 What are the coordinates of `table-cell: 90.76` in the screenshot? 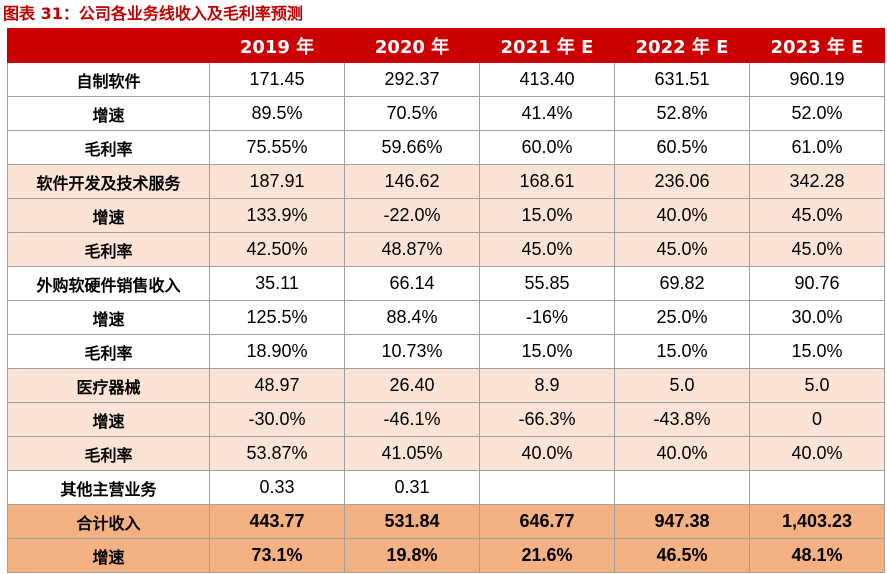 It's located at (817, 283).